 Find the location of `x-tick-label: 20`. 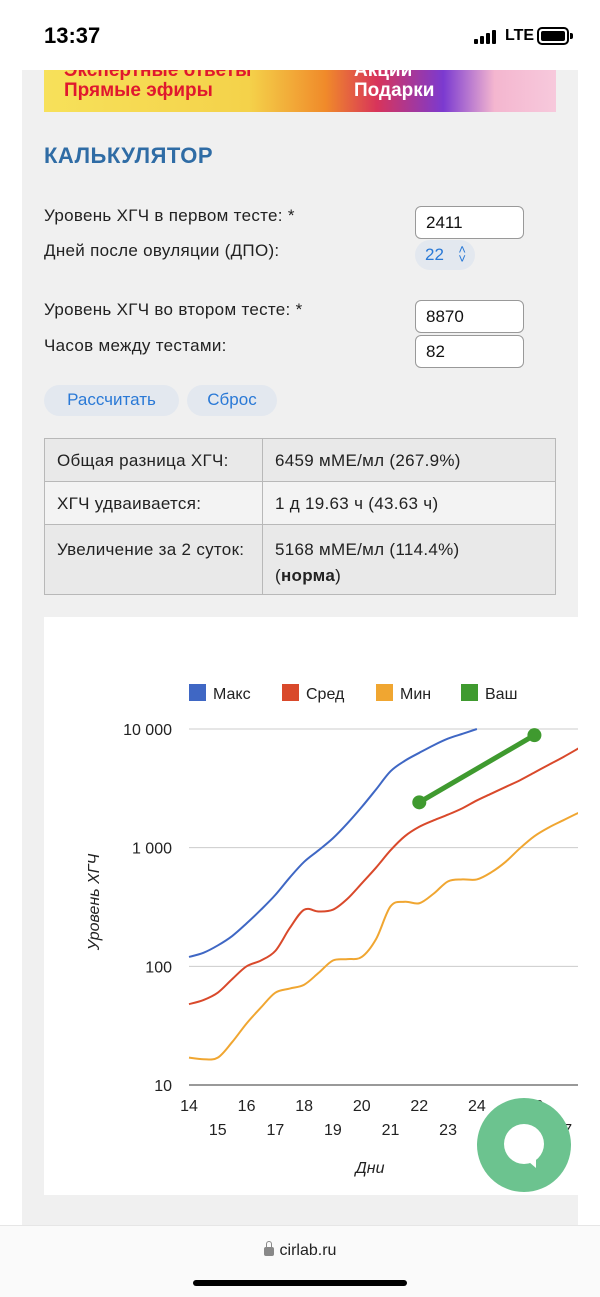

x-tick-label: 20 is located at coordinates (362, 1106).